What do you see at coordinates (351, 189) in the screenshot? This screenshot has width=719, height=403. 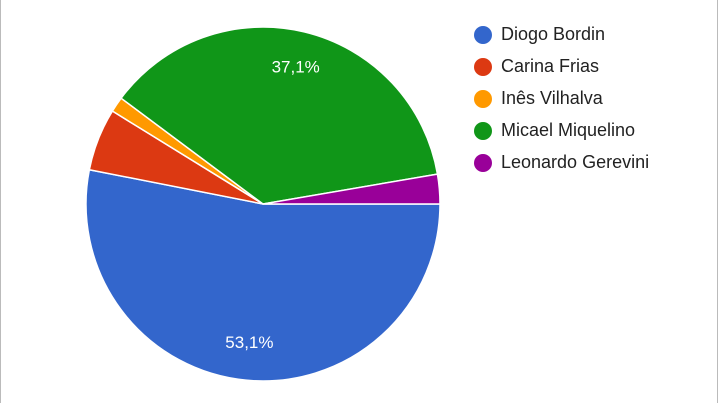 I see `pie-slice` at bounding box center [351, 189].